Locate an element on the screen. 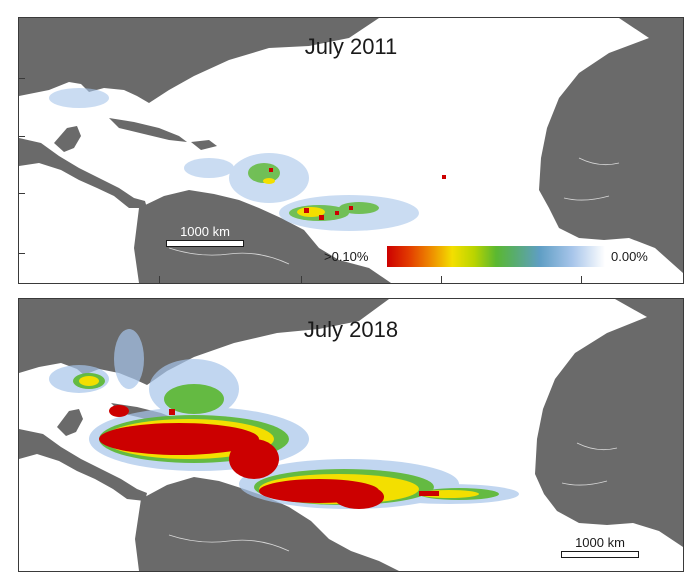  sargassum-density is located at coordinates (247, 159).